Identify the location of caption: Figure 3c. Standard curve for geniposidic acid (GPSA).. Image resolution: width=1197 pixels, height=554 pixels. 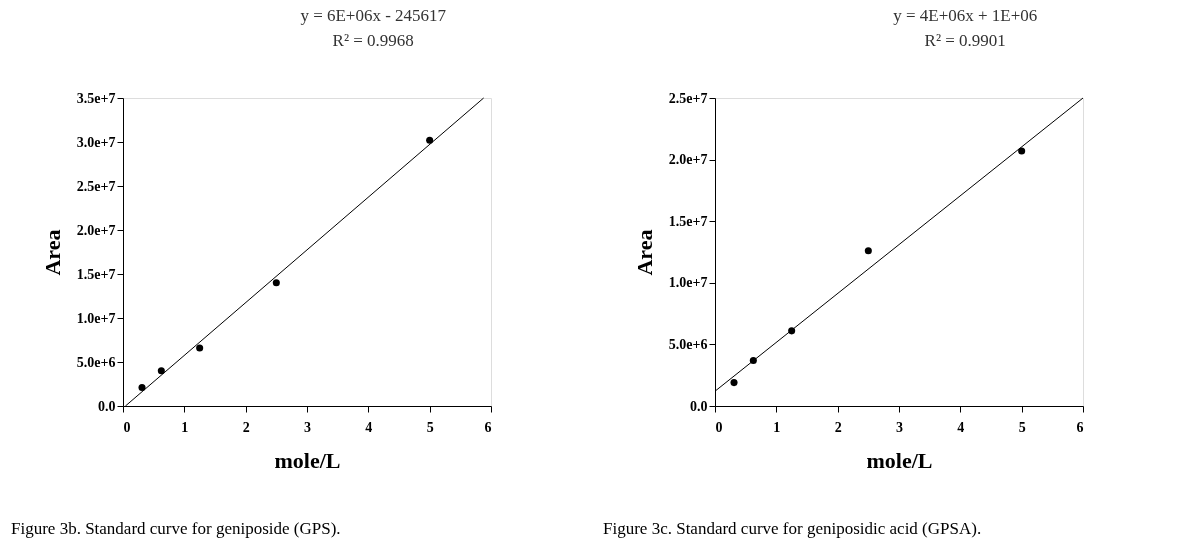
(792, 528).